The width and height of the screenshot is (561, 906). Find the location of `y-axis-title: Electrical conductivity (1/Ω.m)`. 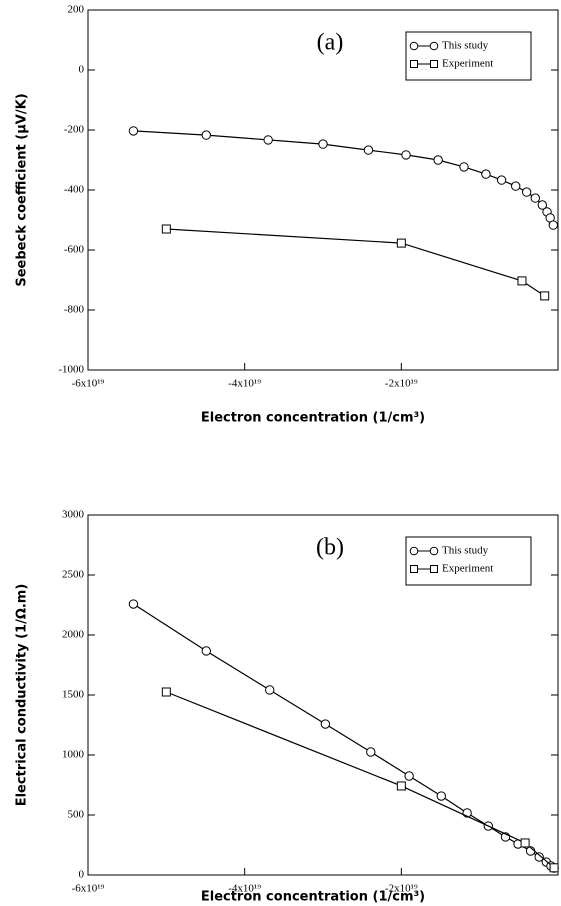

y-axis-title: Electrical conductivity (1/Ω.m) is located at coordinates (22, 695).